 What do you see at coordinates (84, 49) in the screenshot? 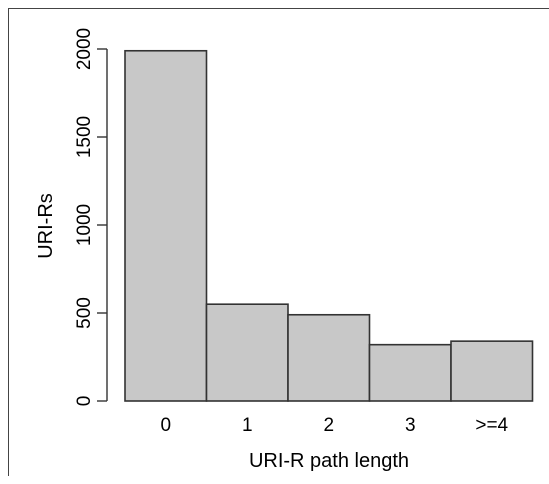
I see `y-tick-label: 2000` at bounding box center [84, 49].